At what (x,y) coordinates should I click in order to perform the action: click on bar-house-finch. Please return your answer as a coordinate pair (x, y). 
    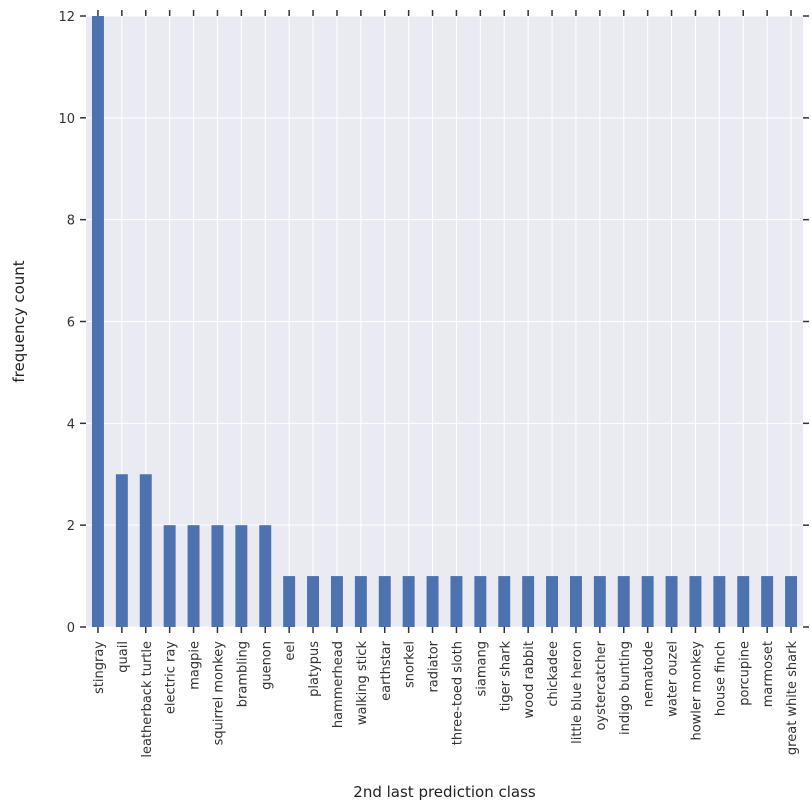
    Looking at the image, I should click on (719, 601).